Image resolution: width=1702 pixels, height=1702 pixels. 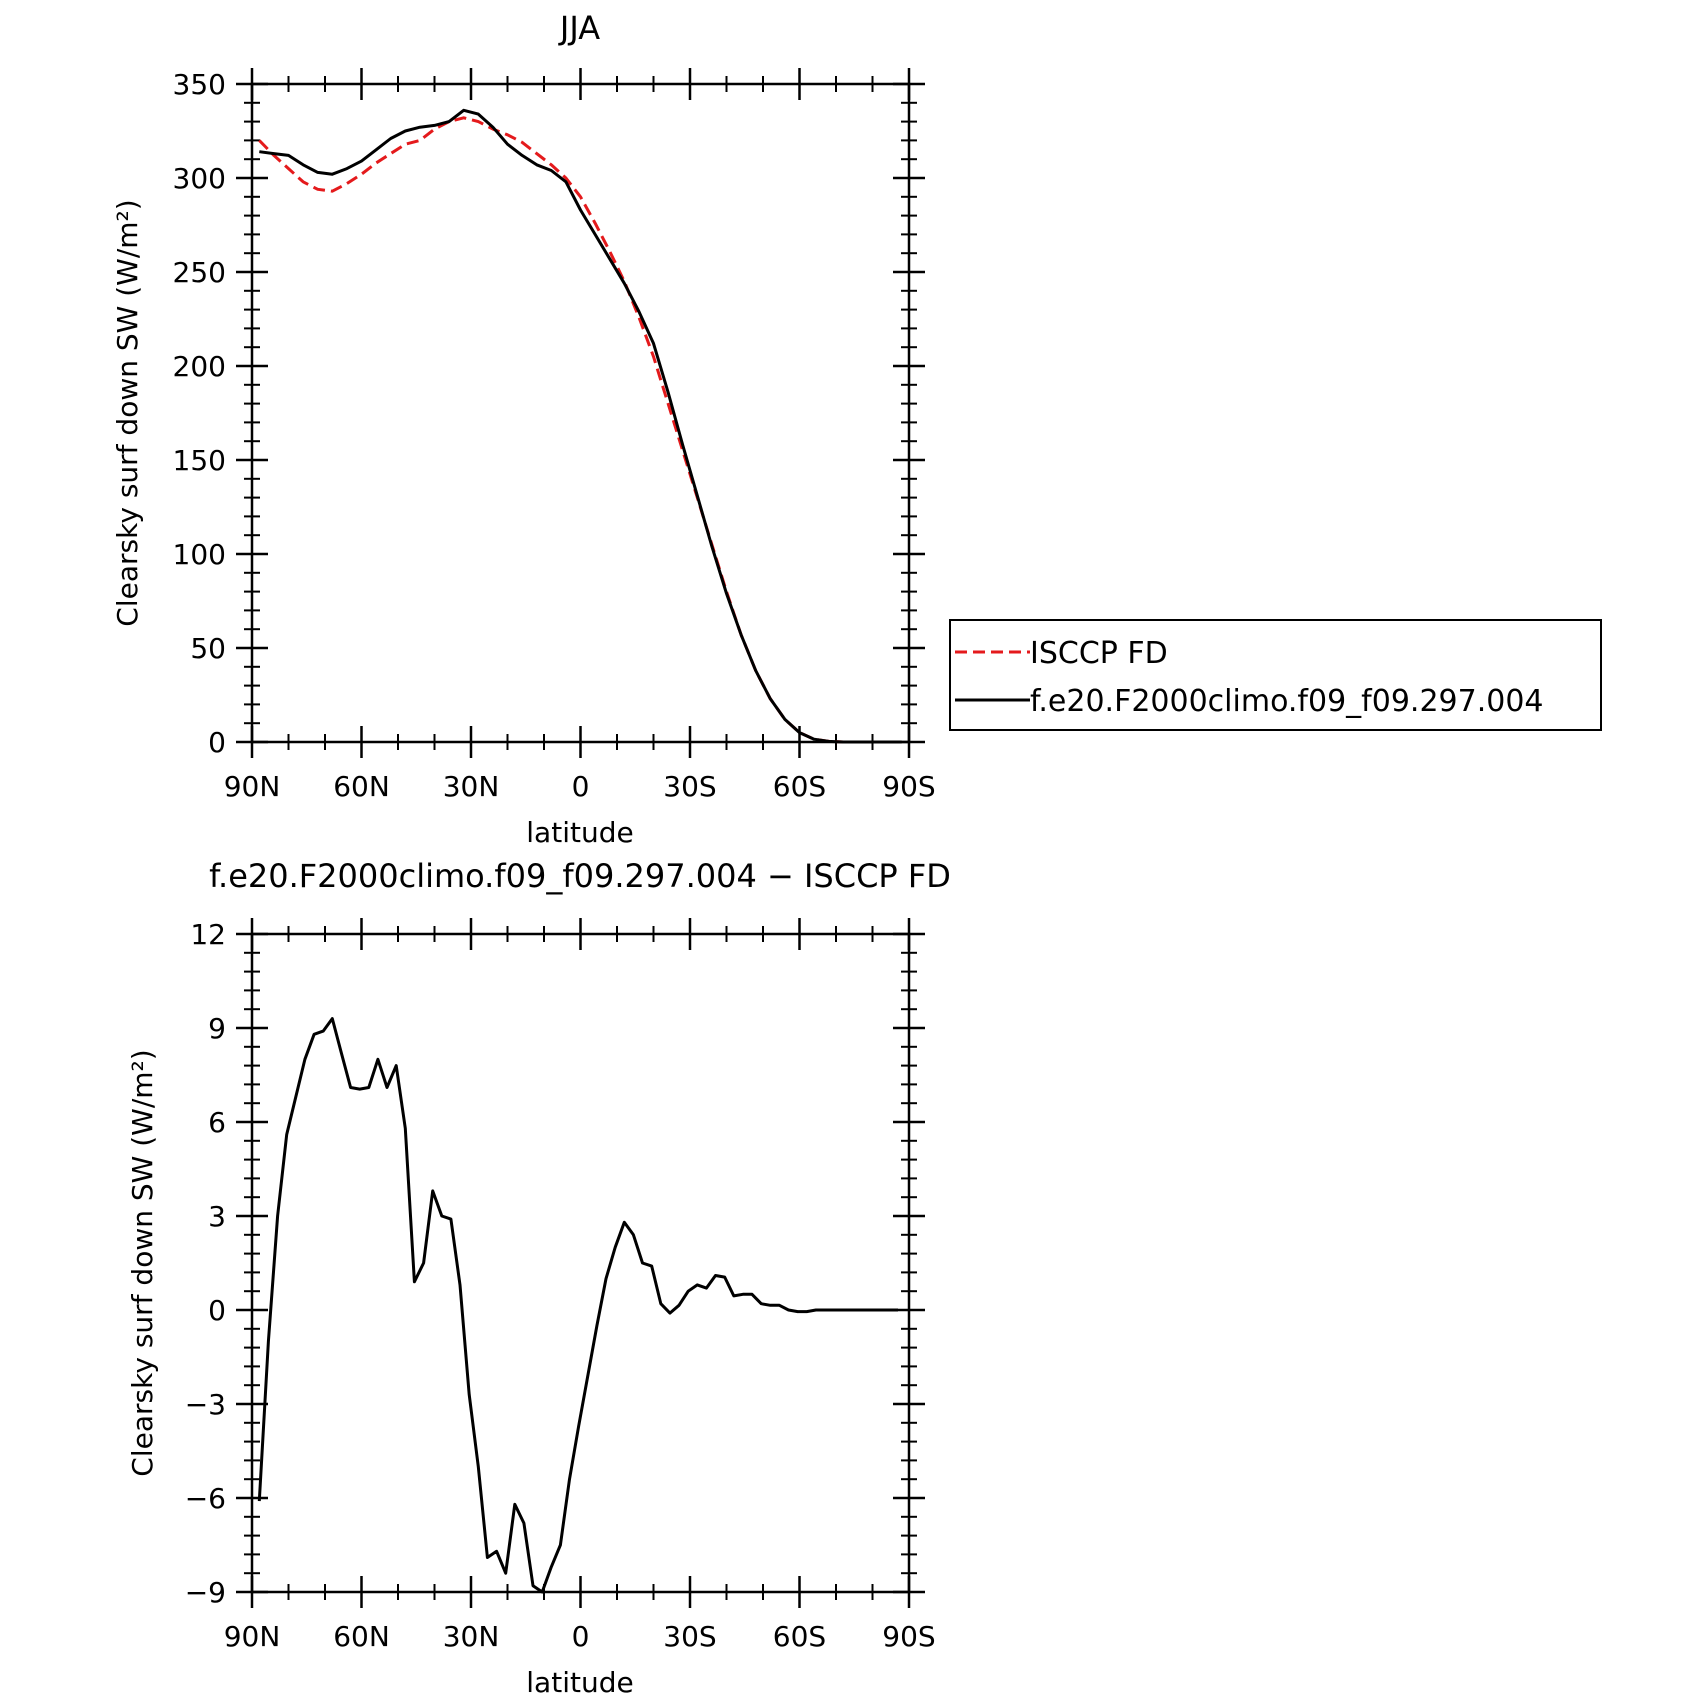 What do you see at coordinates (217, 1216) in the screenshot?
I see `y-tick-label: 3` at bounding box center [217, 1216].